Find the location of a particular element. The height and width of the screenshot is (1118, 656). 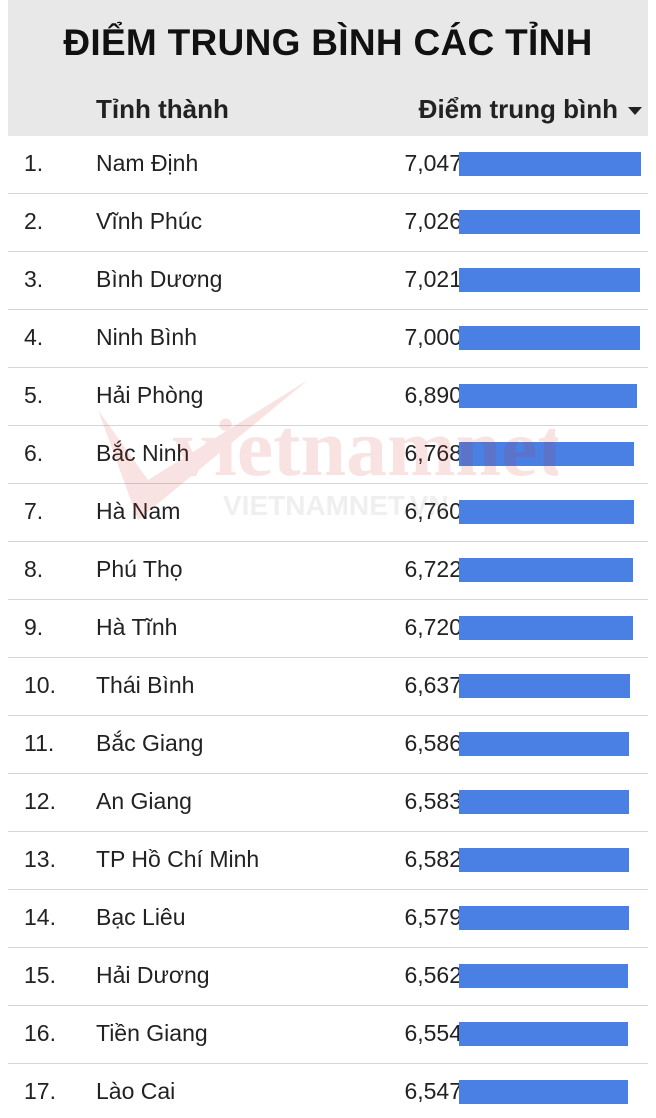

province-name: Bình Dương is located at coordinates (159, 279).